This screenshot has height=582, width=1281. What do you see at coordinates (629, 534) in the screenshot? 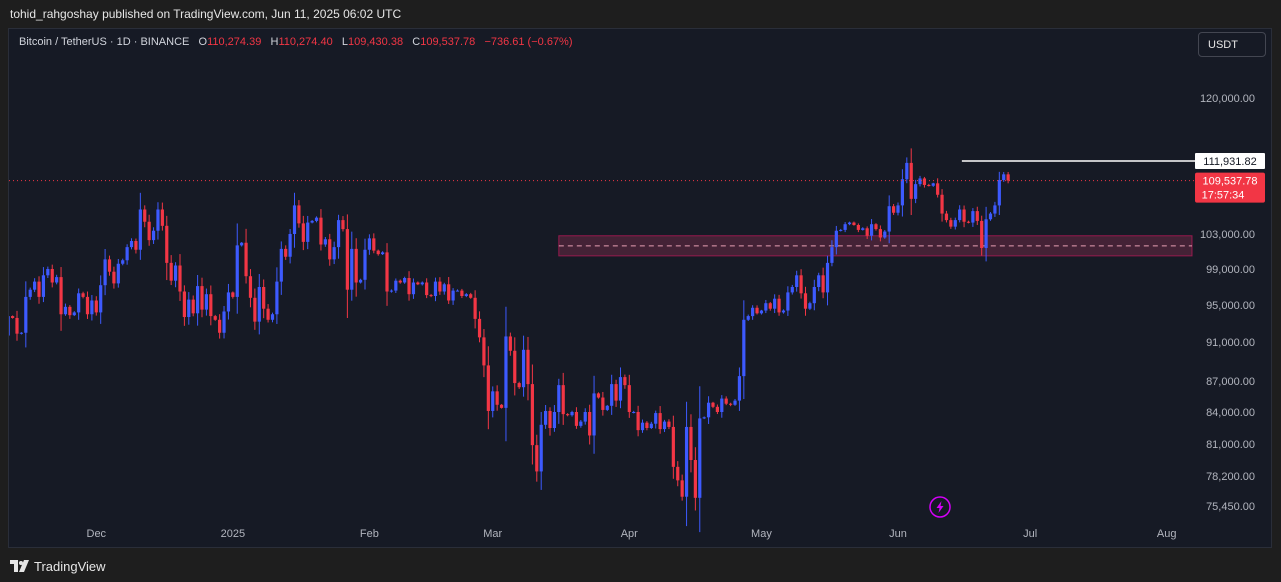
I see `x-tick-label: Apr` at bounding box center [629, 534].